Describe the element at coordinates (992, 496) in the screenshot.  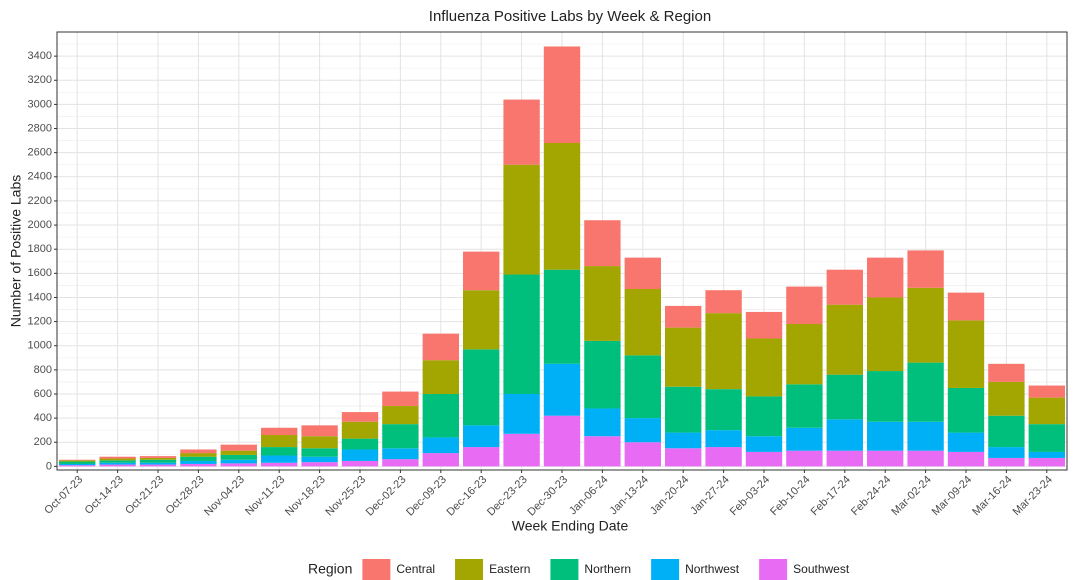
I see `x-tick-label: Mar-16-24` at that location.